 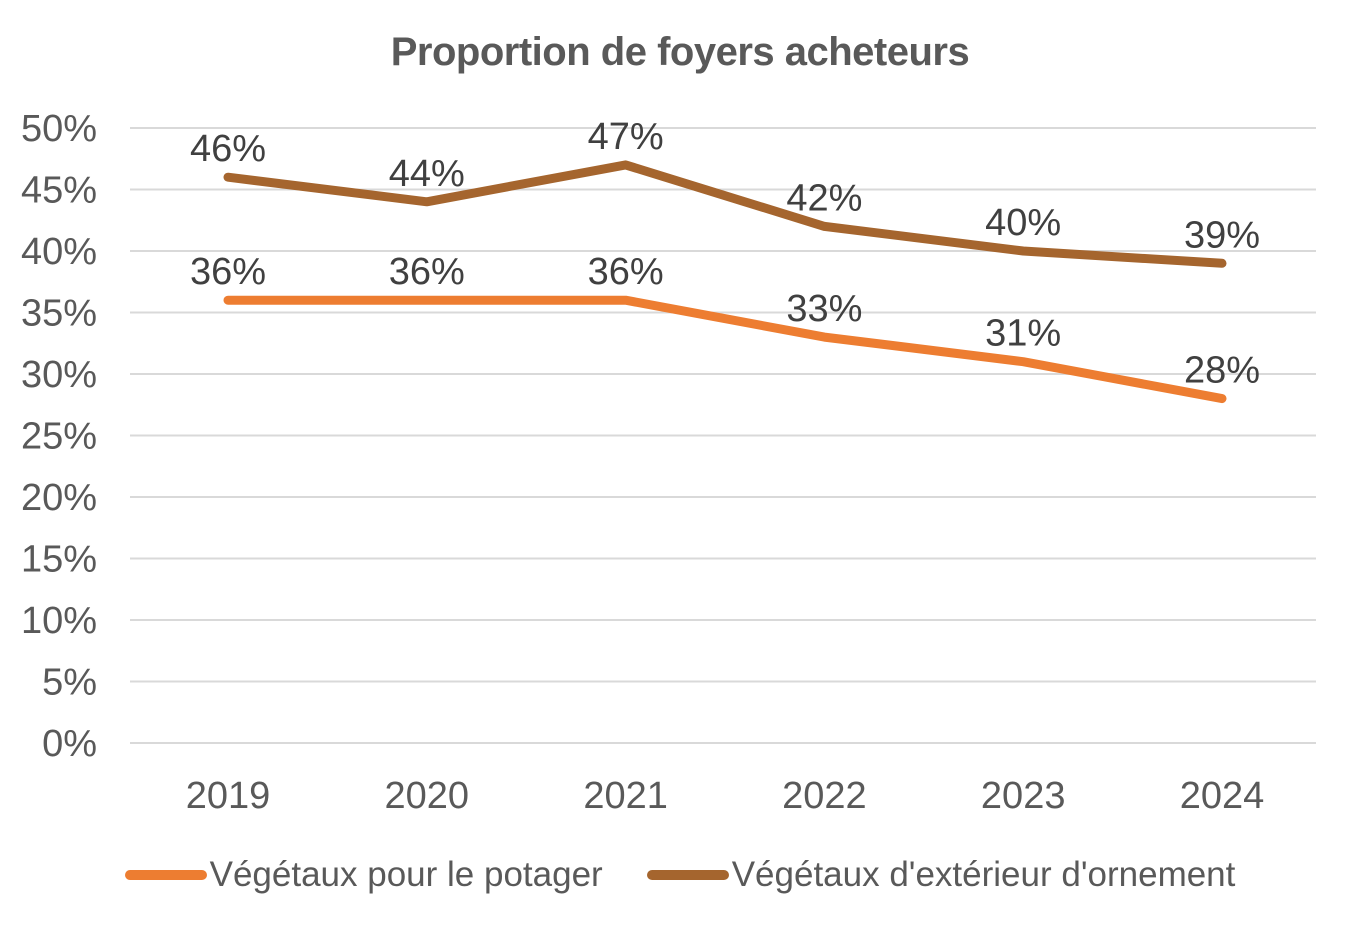 I want to click on data-label: 40%, so click(x=1023, y=223).